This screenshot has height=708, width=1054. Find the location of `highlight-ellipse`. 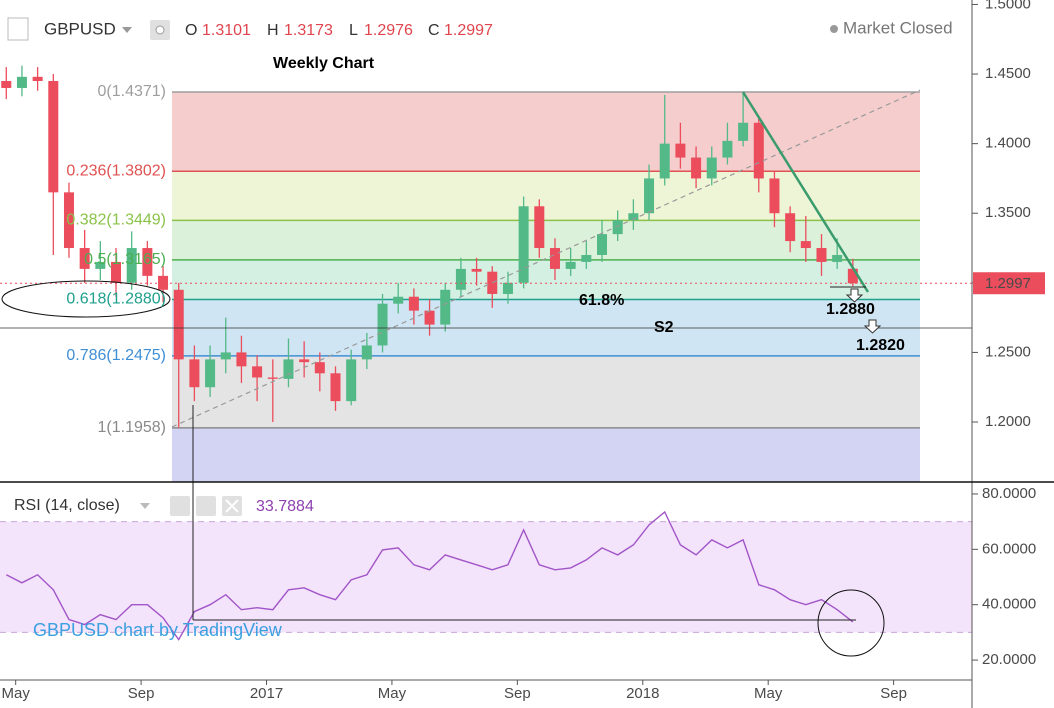

highlight-ellipse is located at coordinates (86, 299).